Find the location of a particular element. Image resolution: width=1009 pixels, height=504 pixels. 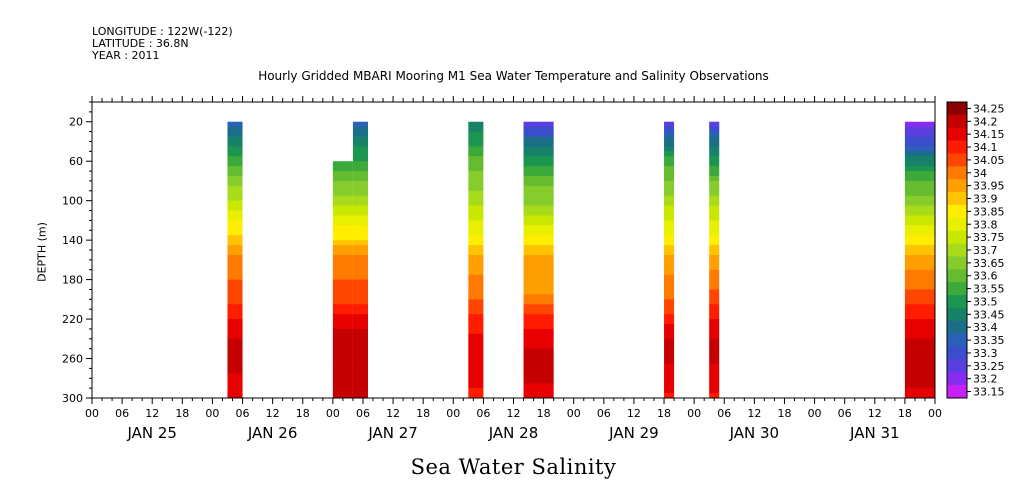

x-tick-label: 00 is located at coordinates (815, 413).